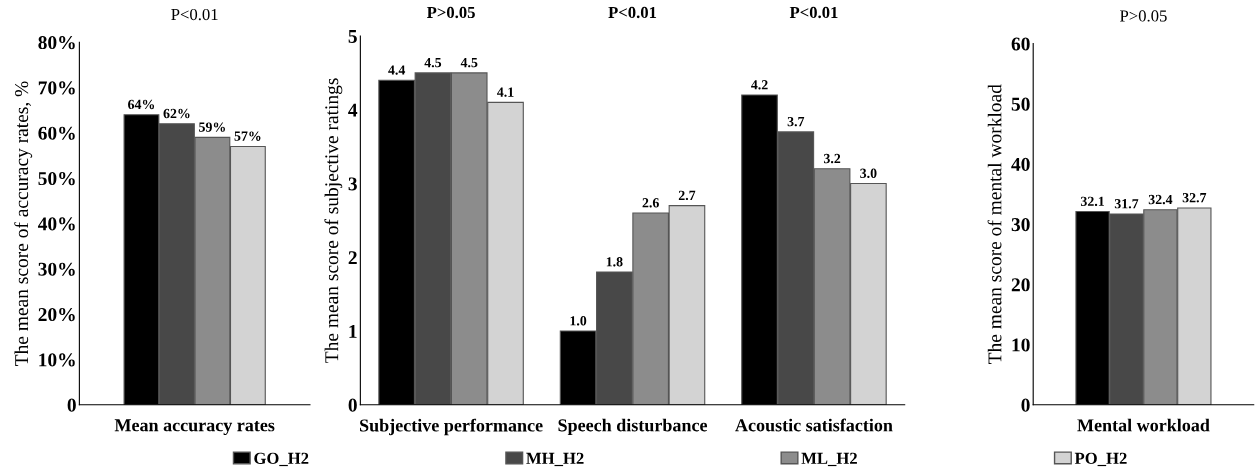 The height and width of the screenshot is (474, 1260). I want to click on data-label: 2.7, so click(687, 195).